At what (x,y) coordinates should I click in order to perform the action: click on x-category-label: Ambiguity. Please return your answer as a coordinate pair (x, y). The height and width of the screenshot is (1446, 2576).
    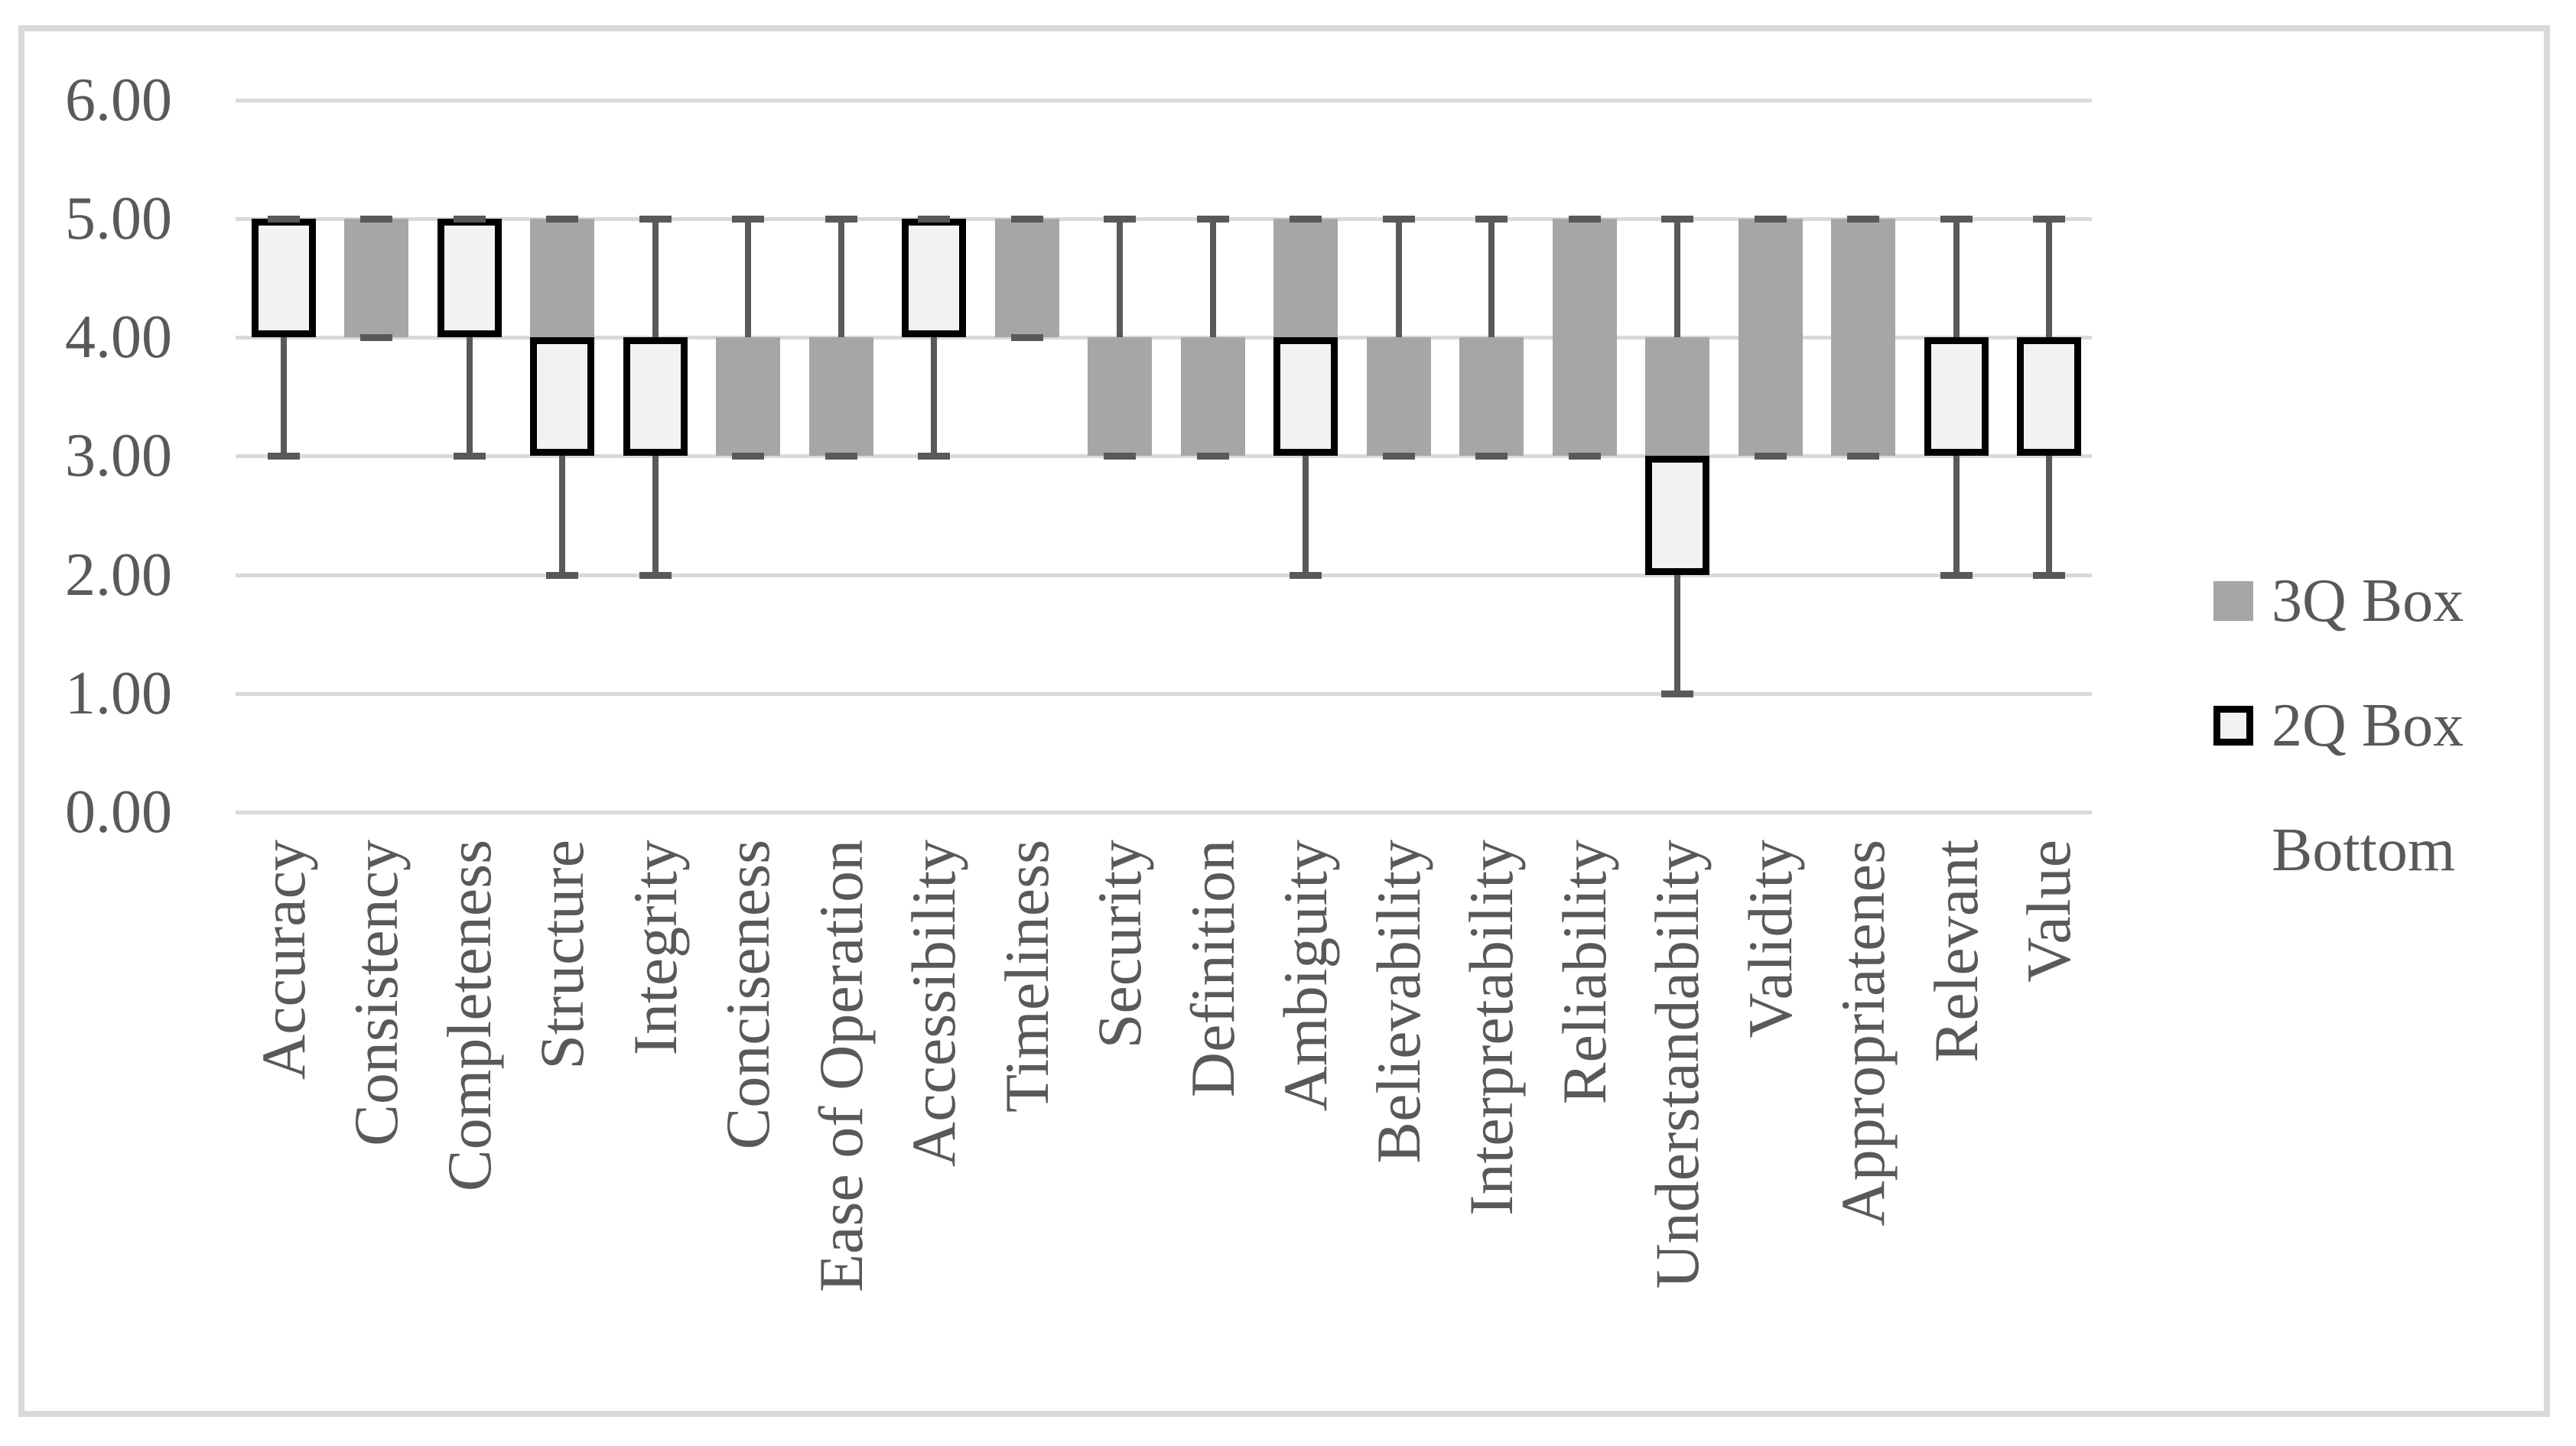
    Looking at the image, I should click on (1305, 976).